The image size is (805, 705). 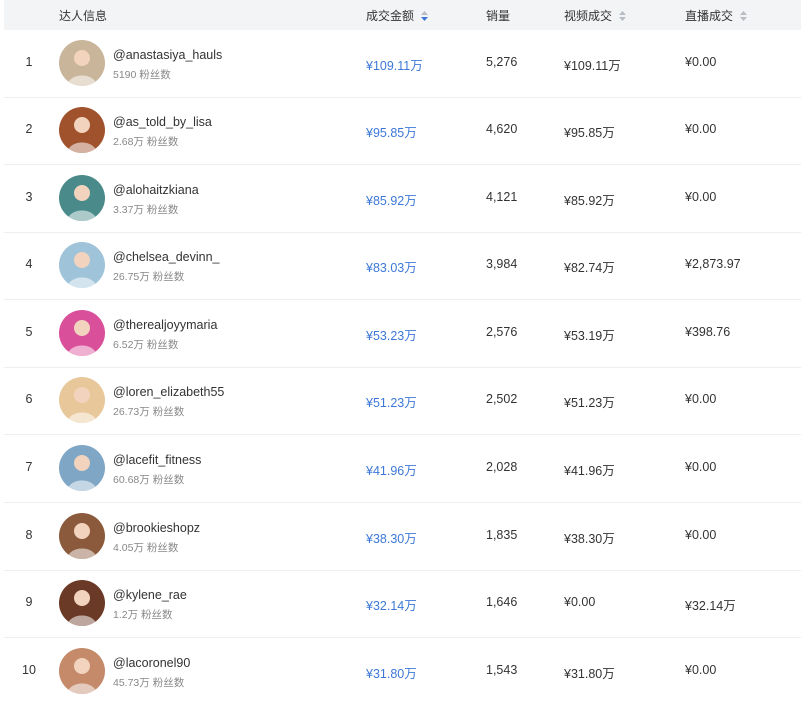 I want to click on gmv-value: ¥31.80万, so click(x=391, y=674).